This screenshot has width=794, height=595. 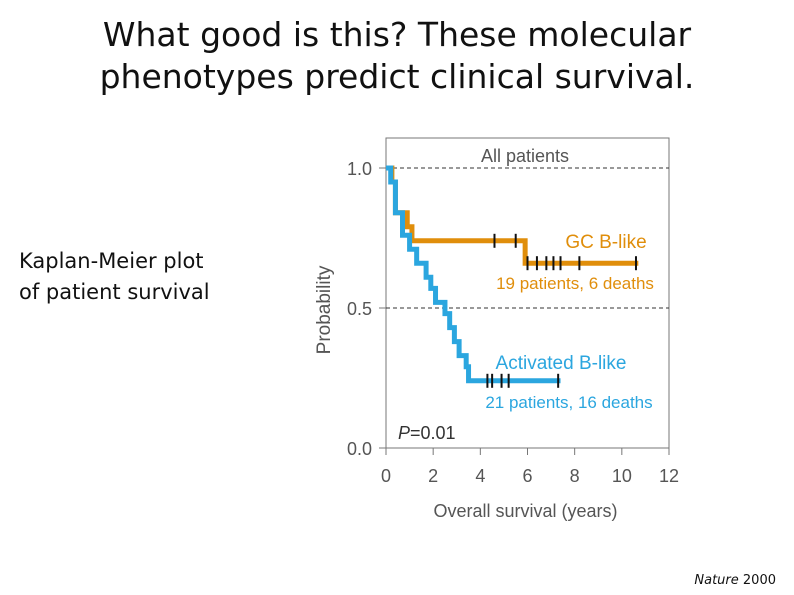 What do you see at coordinates (568, 402) in the screenshot?
I see `series-sublabel: 21 patients, 16 deaths` at bounding box center [568, 402].